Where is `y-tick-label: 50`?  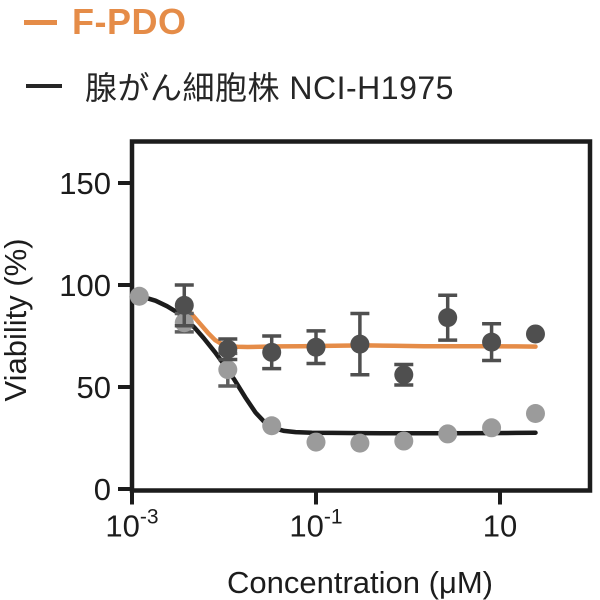 y-tick-label: 50 is located at coordinates (94, 387).